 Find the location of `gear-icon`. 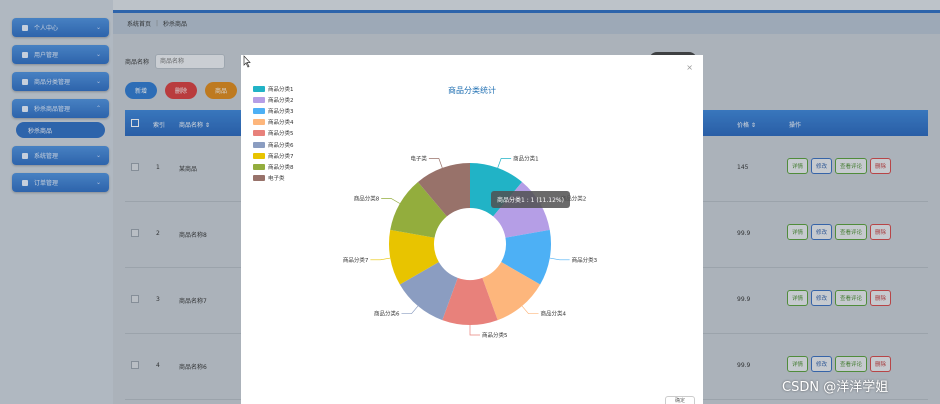

gear-icon is located at coordinates (25, 155).